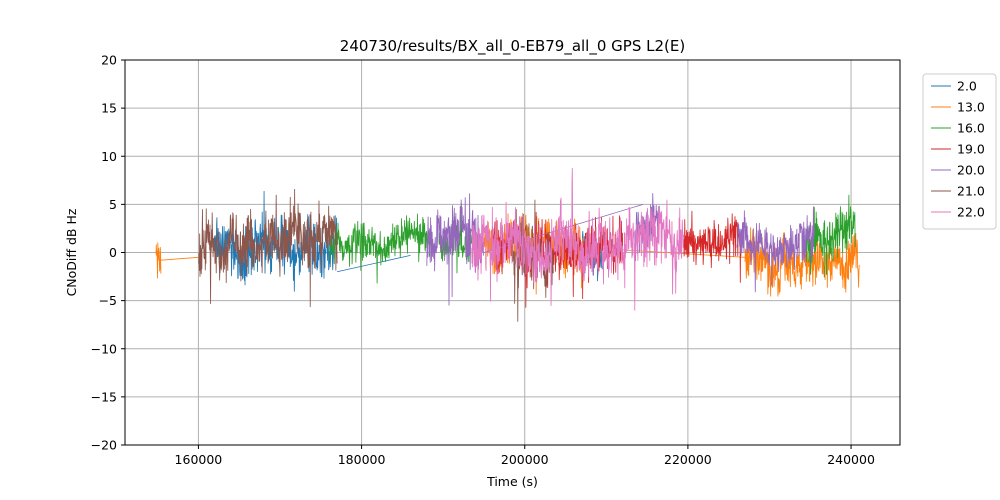 The image size is (1000, 500). Describe the element at coordinates (971, 149) in the screenshot. I see `legend-label-19.0: 19.0` at that location.